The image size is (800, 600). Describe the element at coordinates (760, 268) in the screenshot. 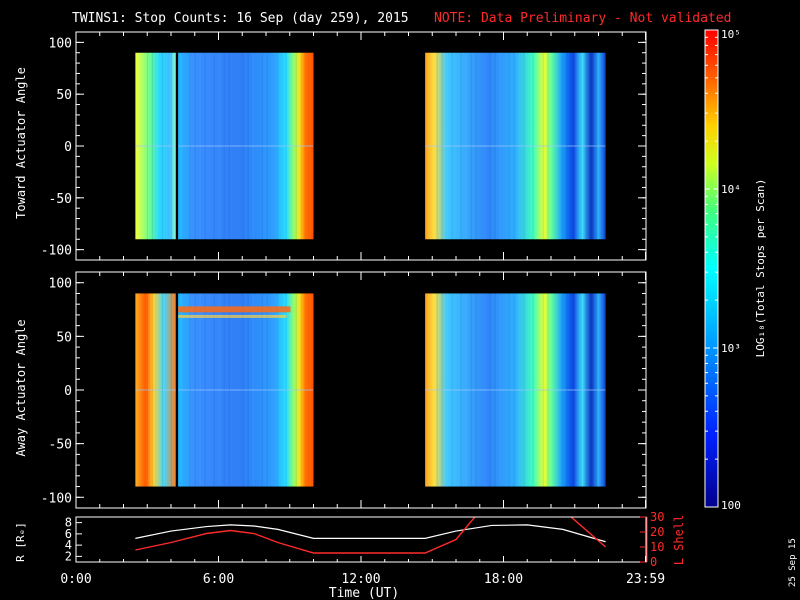

I see `colorbar-label: LOG₁₀(Total Stops per Scan)` at that location.